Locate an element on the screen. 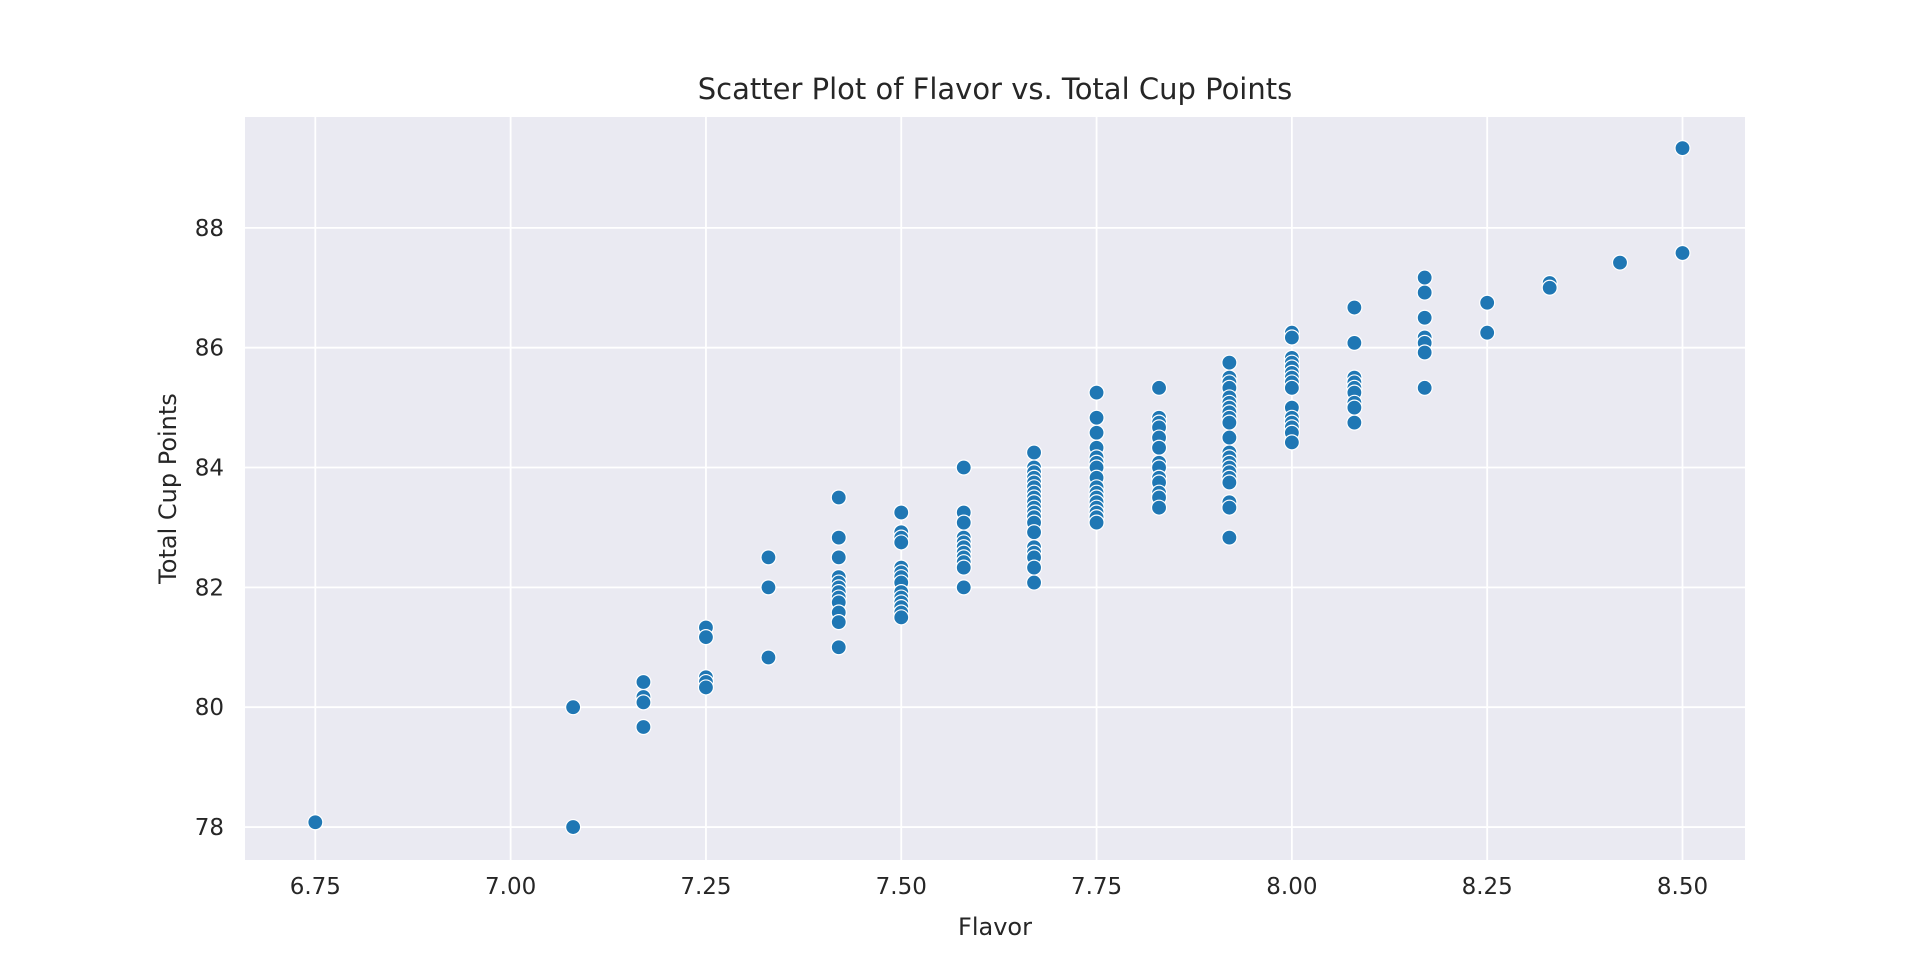 Image resolution: width=1920 pixels, height=960 pixels. y-tick-label: 82 is located at coordinates (209, 588).